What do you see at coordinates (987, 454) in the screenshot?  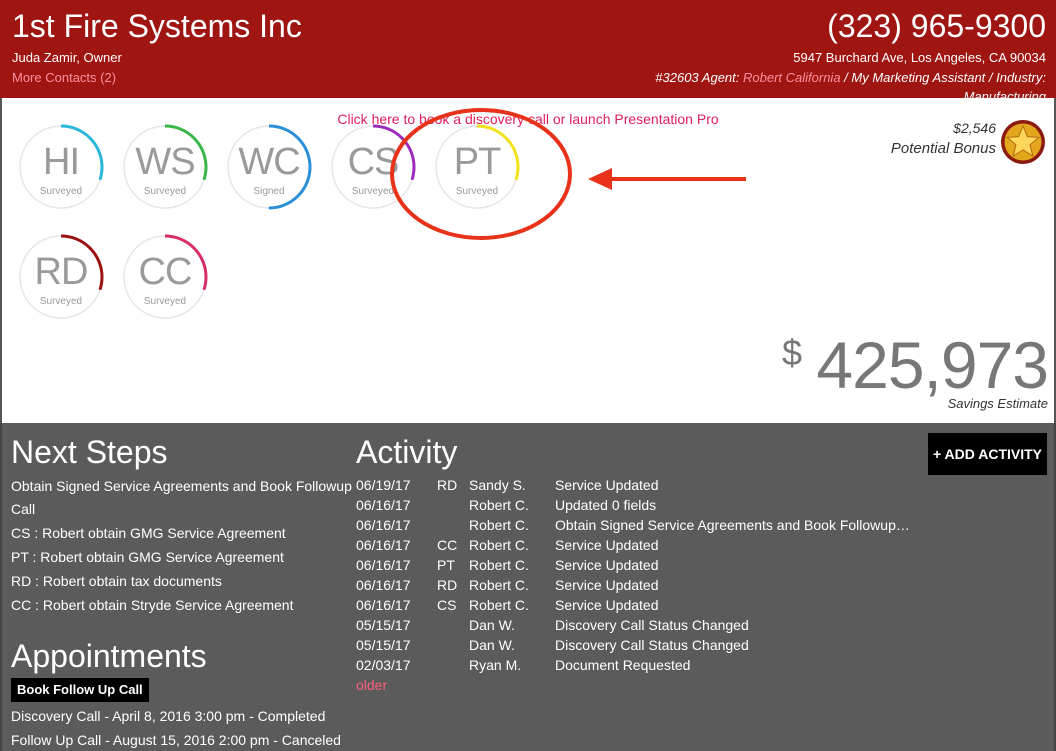 I see `add-activity-button: + ADD ACTIVITY` at bounding box center [987, 454].